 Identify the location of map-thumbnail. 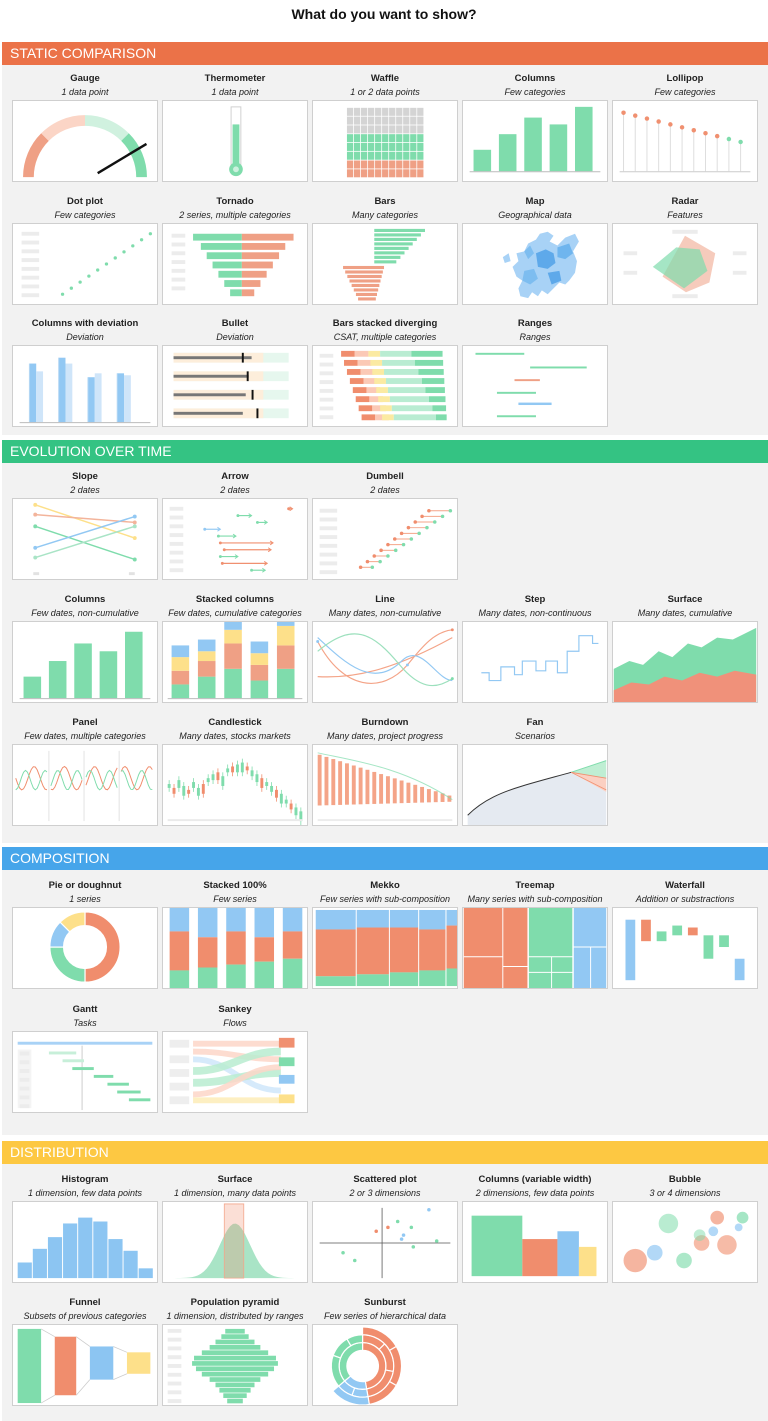
(535, 264).